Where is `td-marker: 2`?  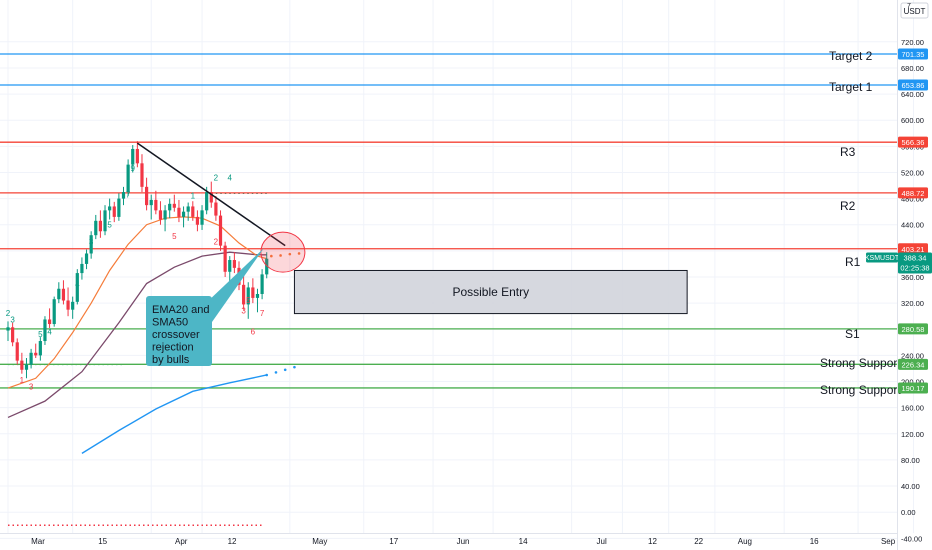
td-marker: 2 is located at coordinates (8, 313).